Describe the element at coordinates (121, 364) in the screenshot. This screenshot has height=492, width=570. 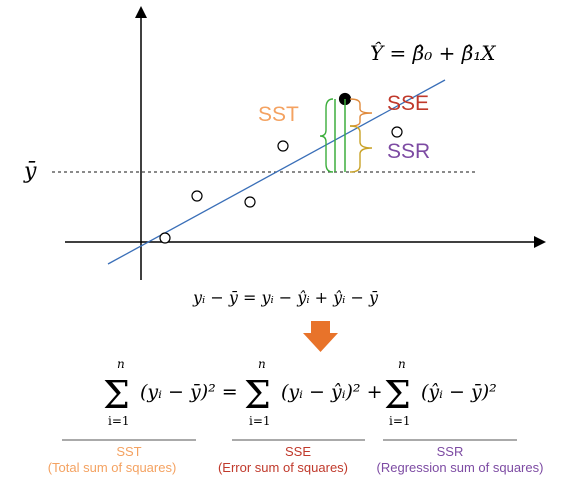
I see `sum-upper-1: n` at that location.